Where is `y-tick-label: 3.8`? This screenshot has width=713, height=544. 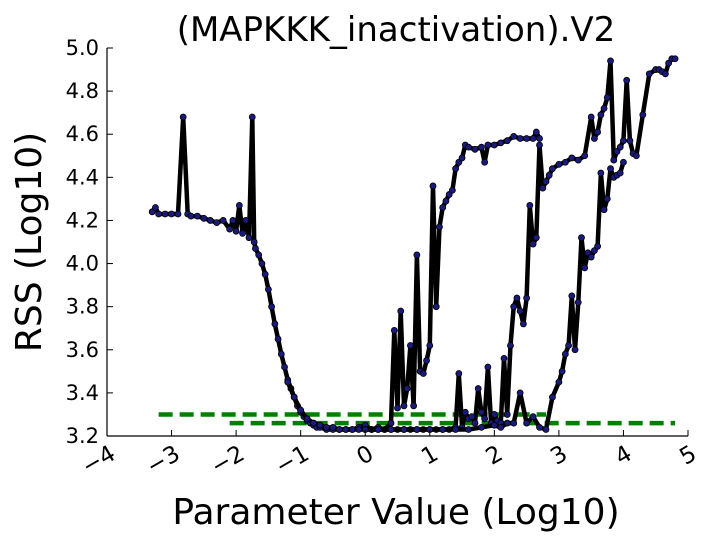
y-tick-label: 3.8 is located at coordinates (82, 307).